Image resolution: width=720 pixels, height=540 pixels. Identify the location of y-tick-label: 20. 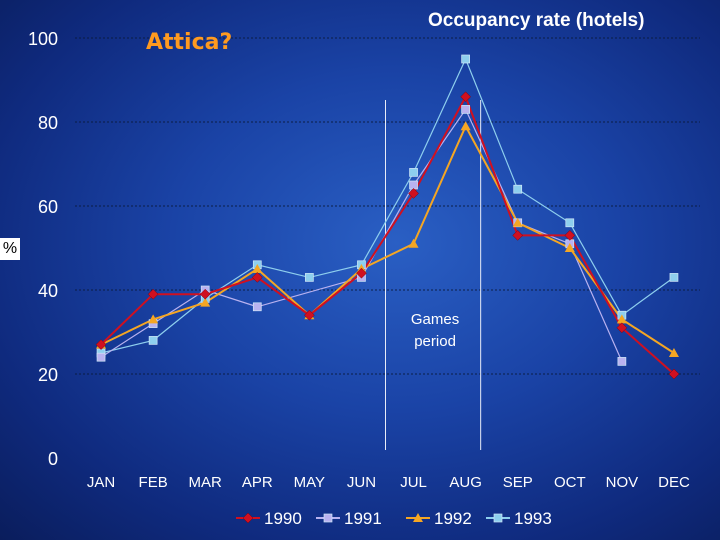
(48, 375).